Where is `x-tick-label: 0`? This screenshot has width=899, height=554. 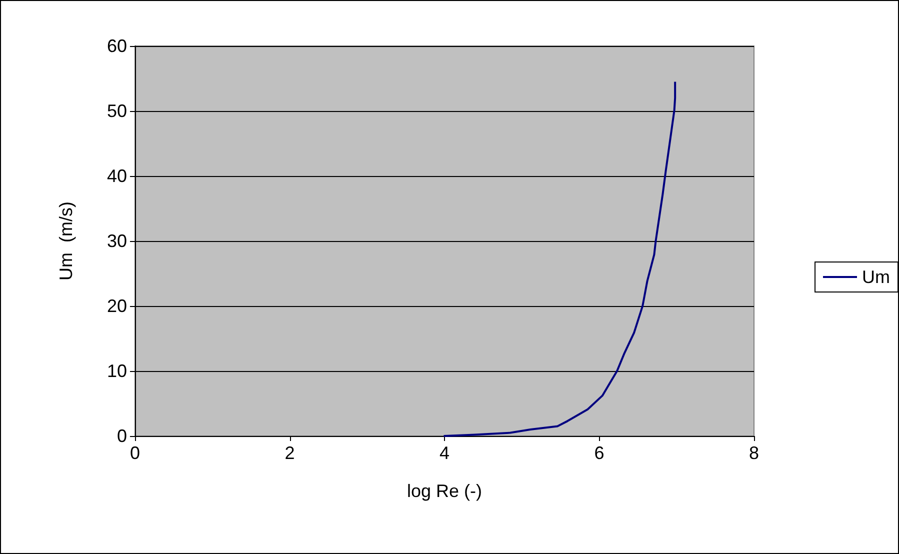 x-tick-label: 0 is located at coordinates (135, 453).